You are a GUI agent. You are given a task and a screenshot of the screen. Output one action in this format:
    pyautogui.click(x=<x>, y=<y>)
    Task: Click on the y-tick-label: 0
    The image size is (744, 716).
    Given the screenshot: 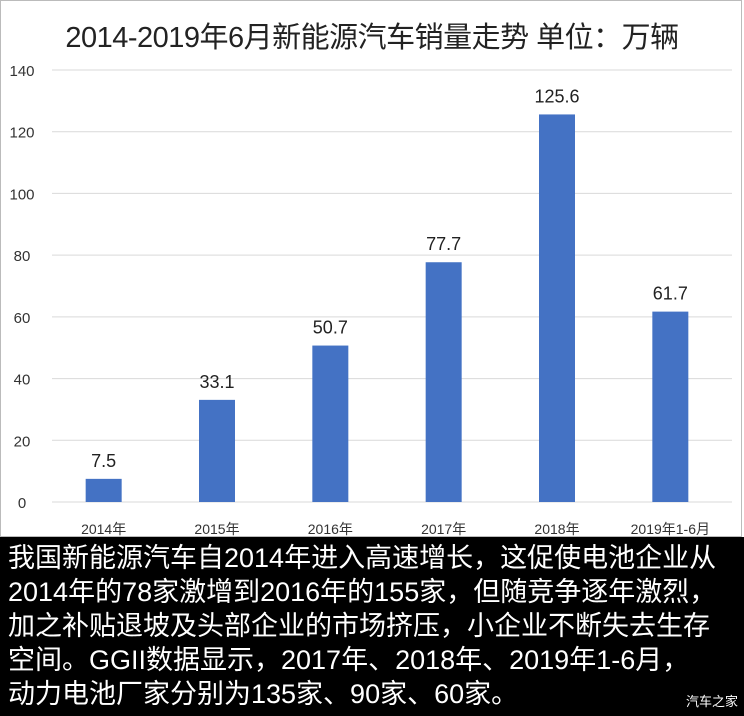 What is the action you would take?
    pyautogui.click(x=22, y=503)
    